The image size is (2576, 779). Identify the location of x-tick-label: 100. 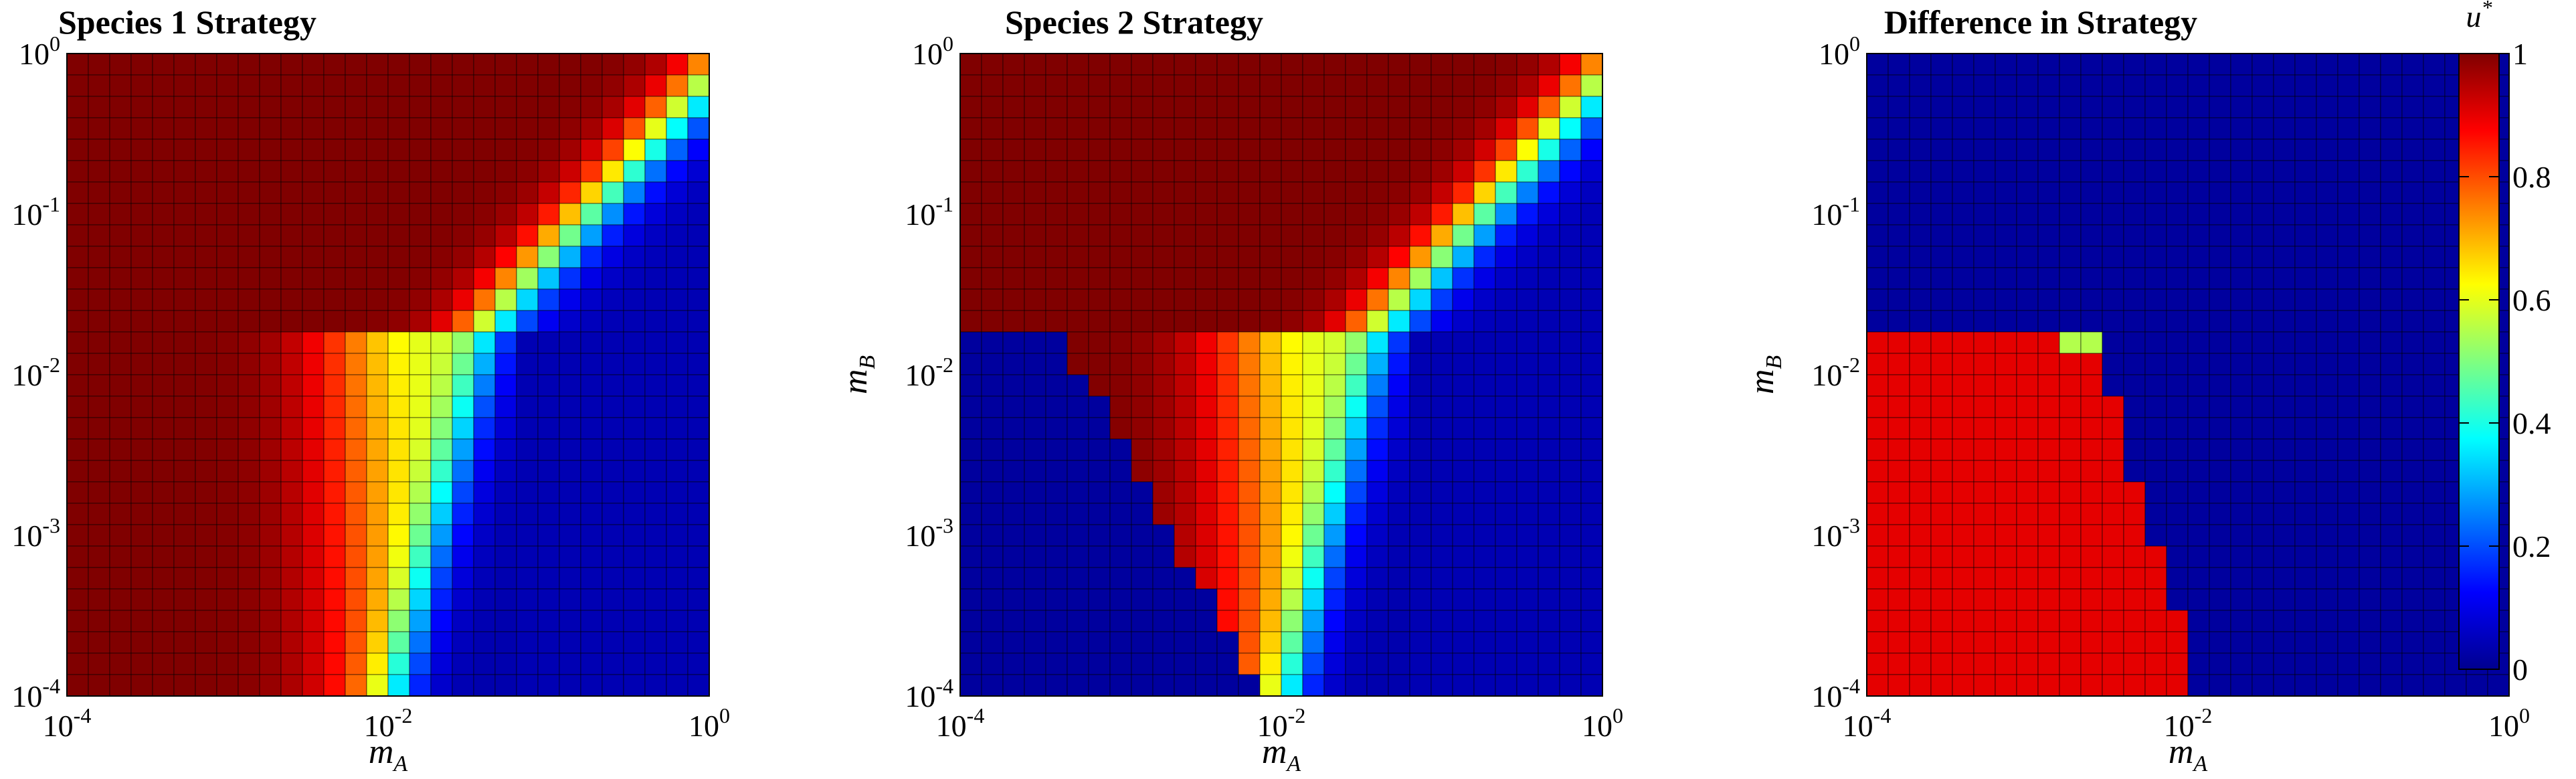
(709, 723).